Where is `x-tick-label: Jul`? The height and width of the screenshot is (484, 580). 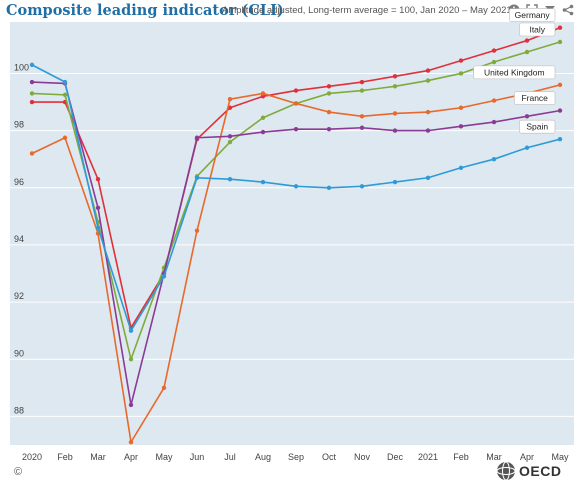 x-tick-label: Jul is located at coordinates (230, 457).